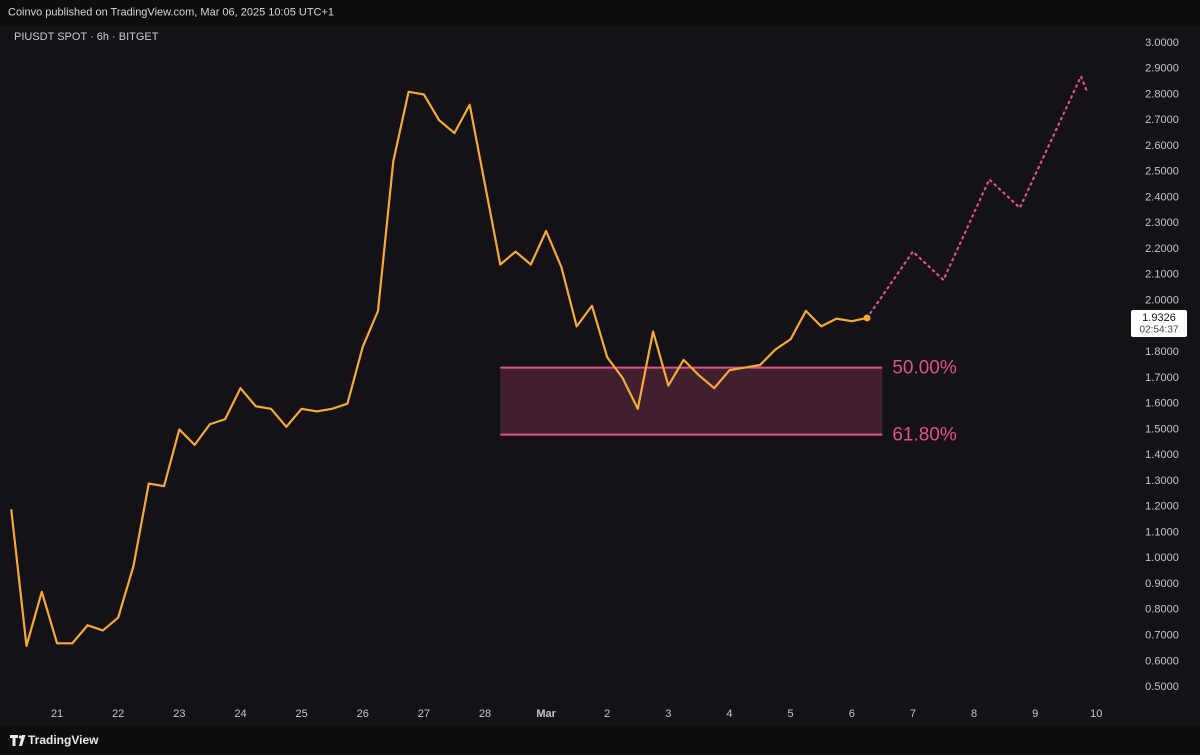 This screenshot has height=755, width=1200. What do you see at coordinates (63, 740) in the screenshot?
I see `brand-name: TradingView` at bounding box center [63, 740].